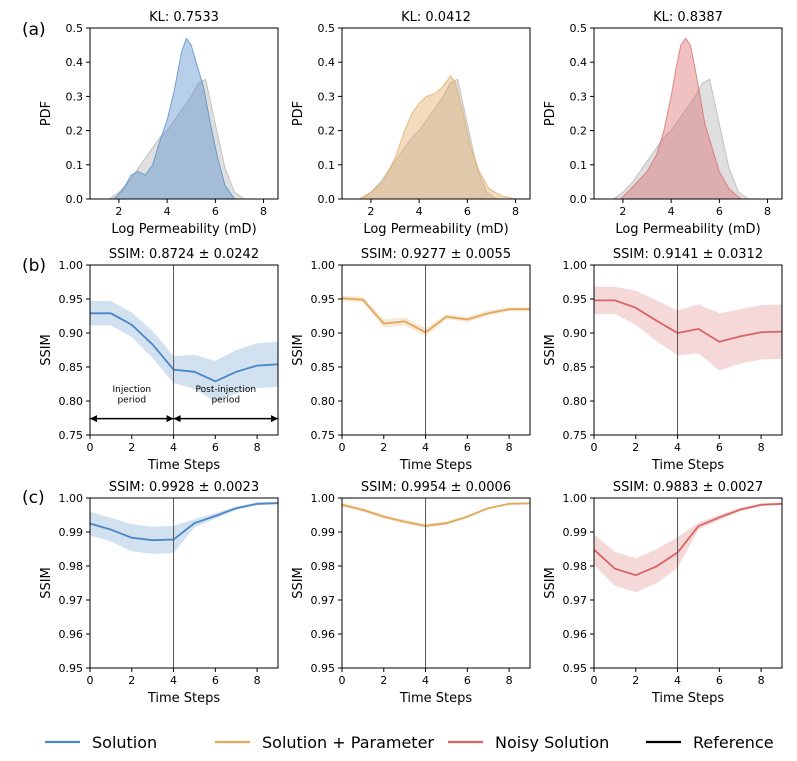  I want to click on legend-item-noisy-solution: Noisy Solution, so click(528, 742).